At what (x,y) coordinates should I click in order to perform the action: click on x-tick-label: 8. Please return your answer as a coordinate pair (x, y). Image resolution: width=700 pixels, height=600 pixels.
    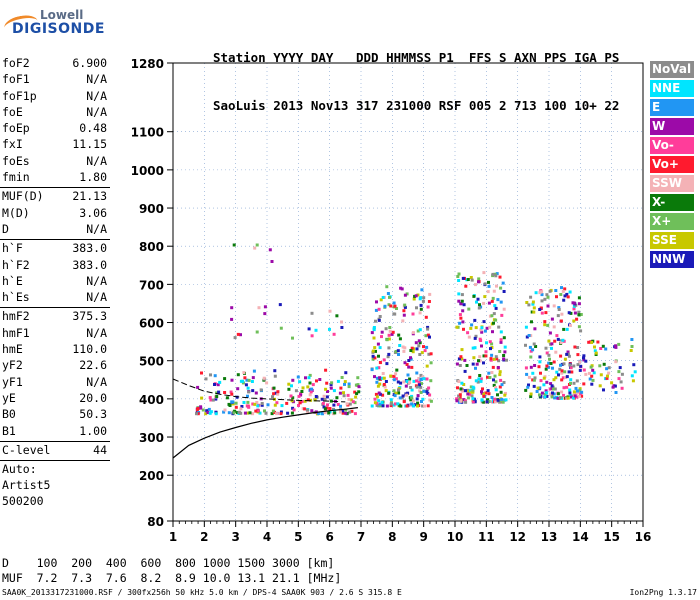
    Looking at the image, I should click on (392, 537).